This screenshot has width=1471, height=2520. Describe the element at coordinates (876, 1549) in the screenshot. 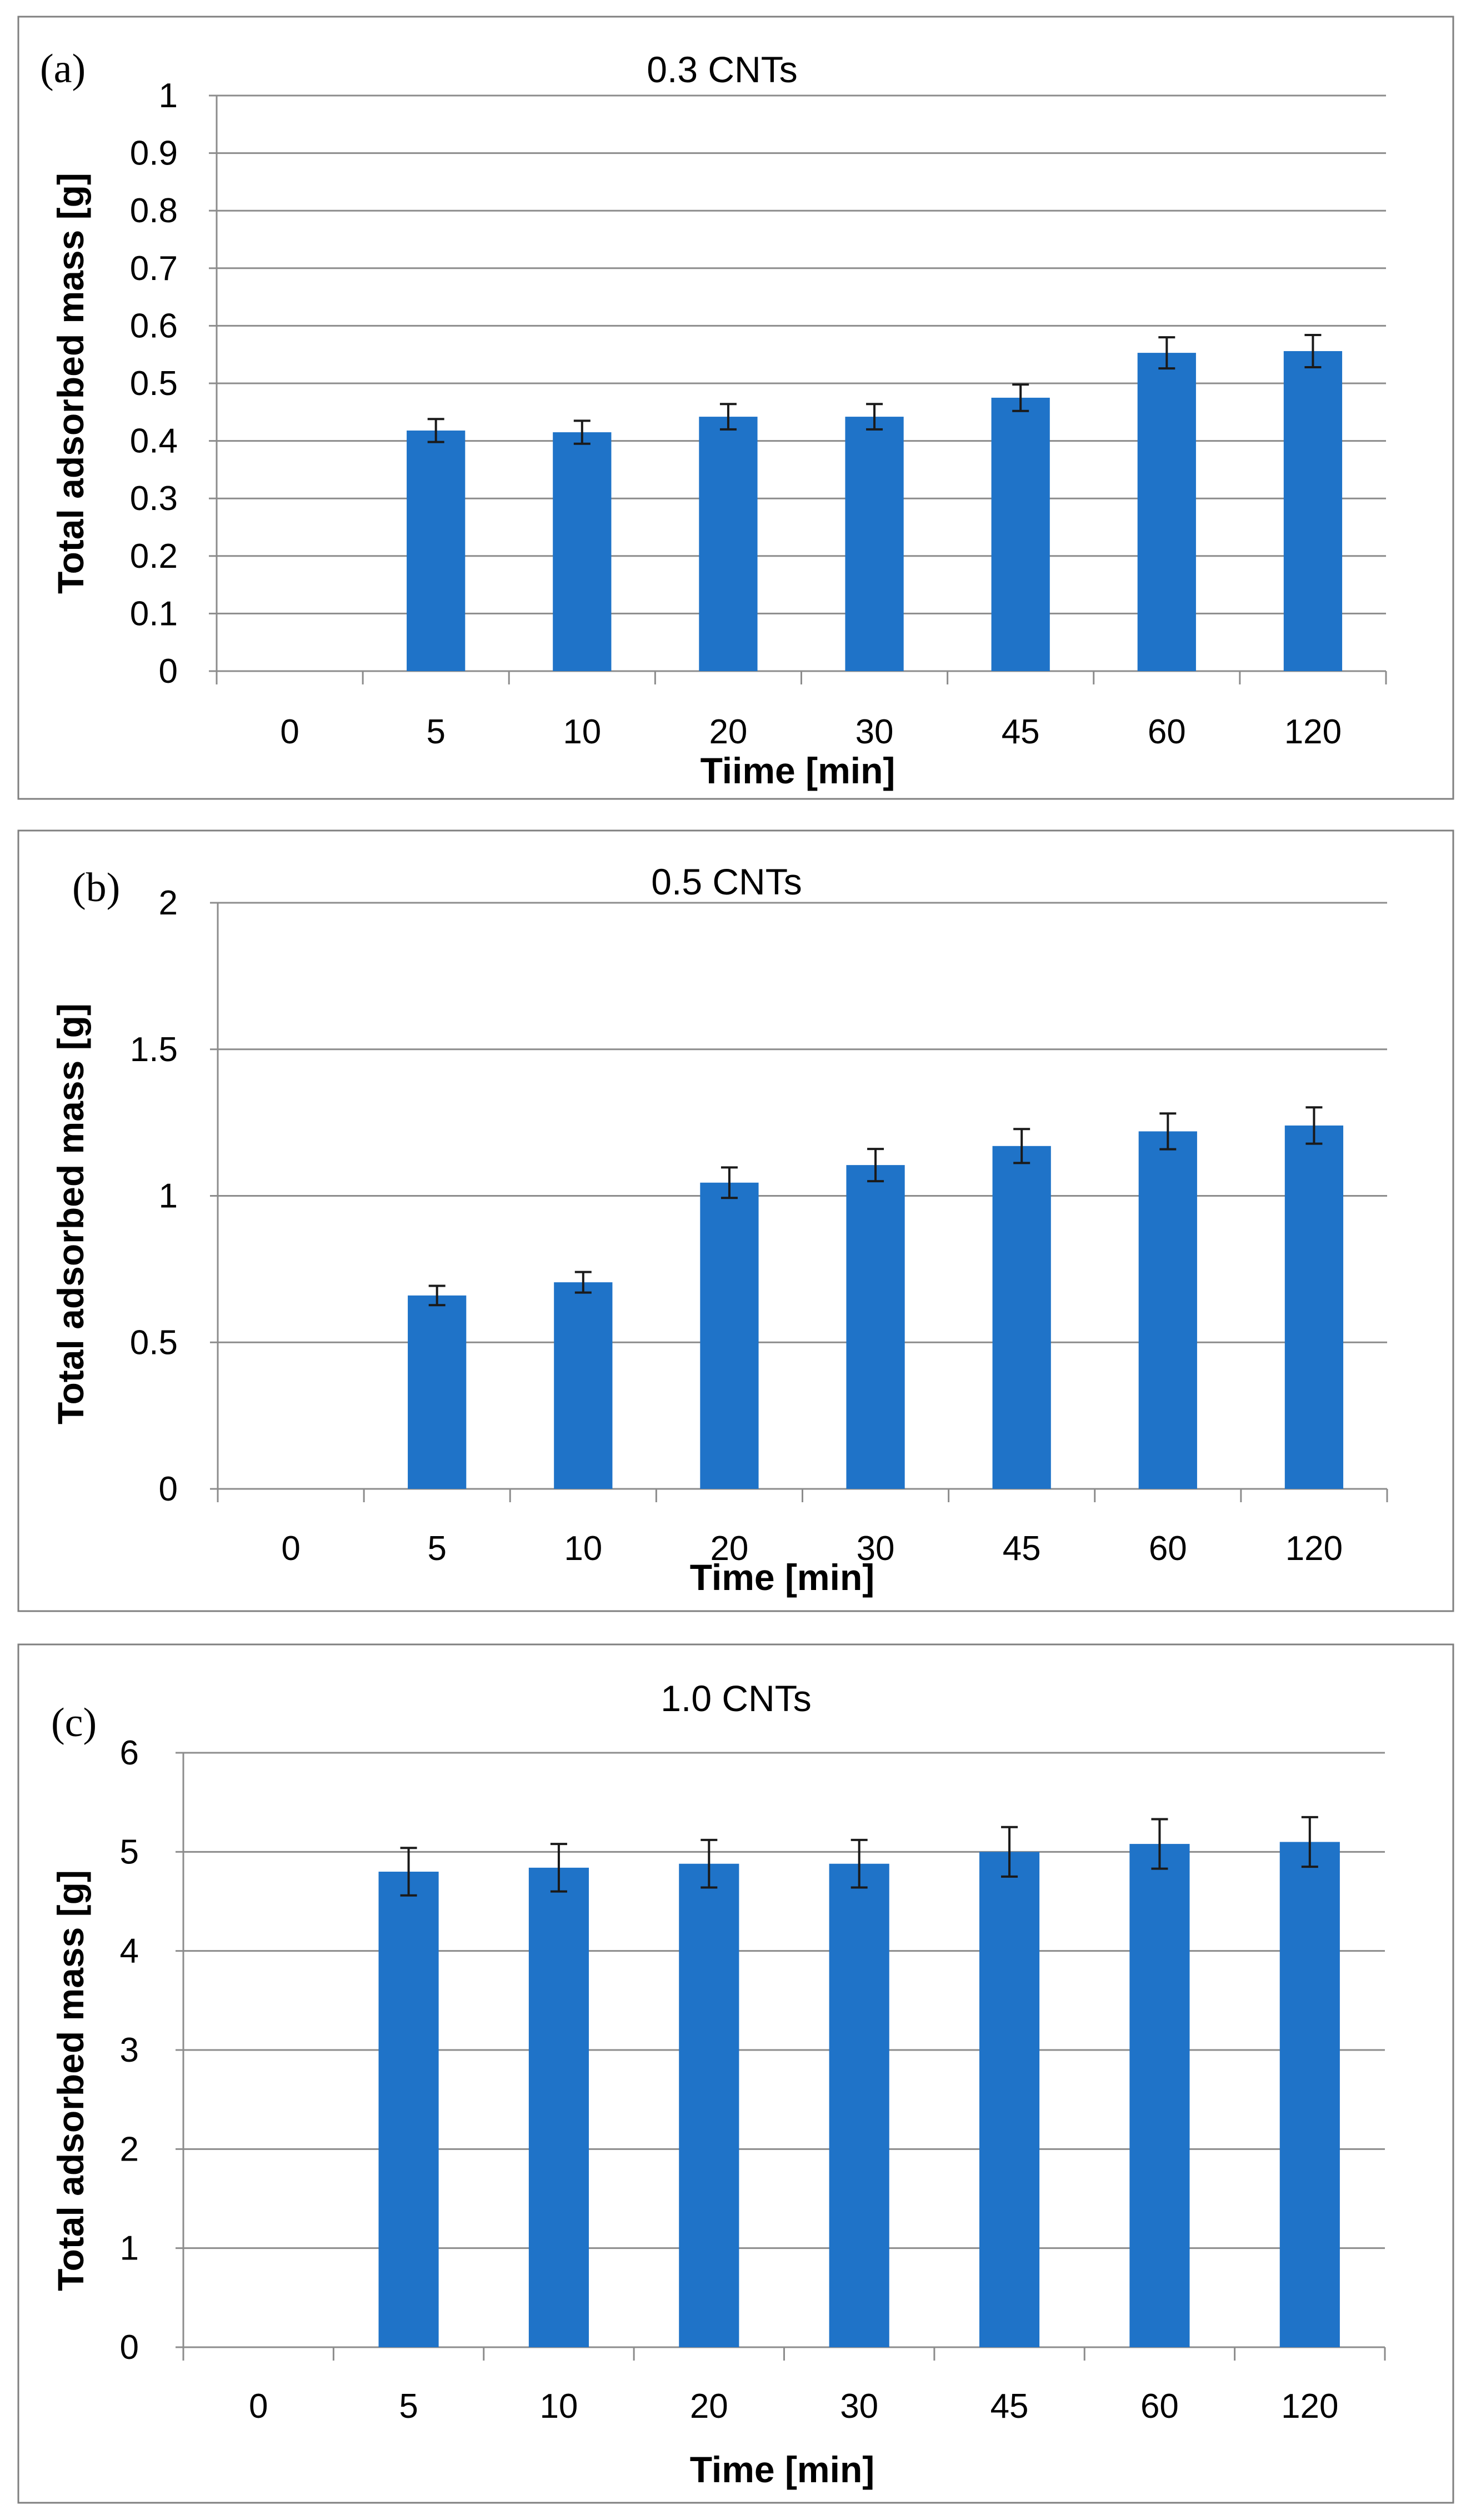

I see `x-tick-label: 30` at that location.